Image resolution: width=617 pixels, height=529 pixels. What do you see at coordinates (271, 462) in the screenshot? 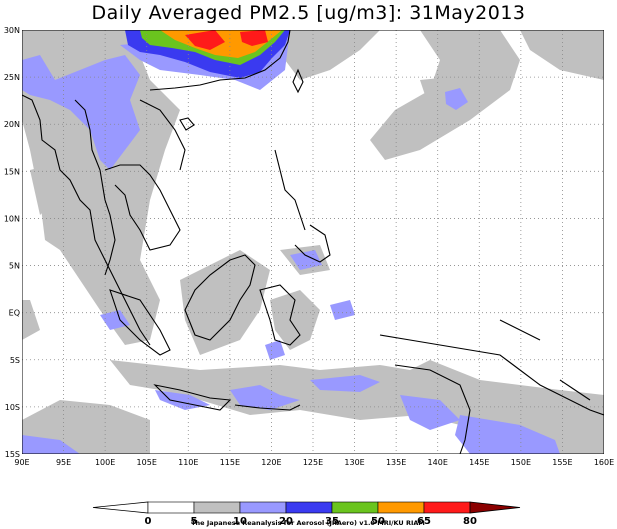
I see `lon-tick-label: 120E` at bounding box center [271, 462].